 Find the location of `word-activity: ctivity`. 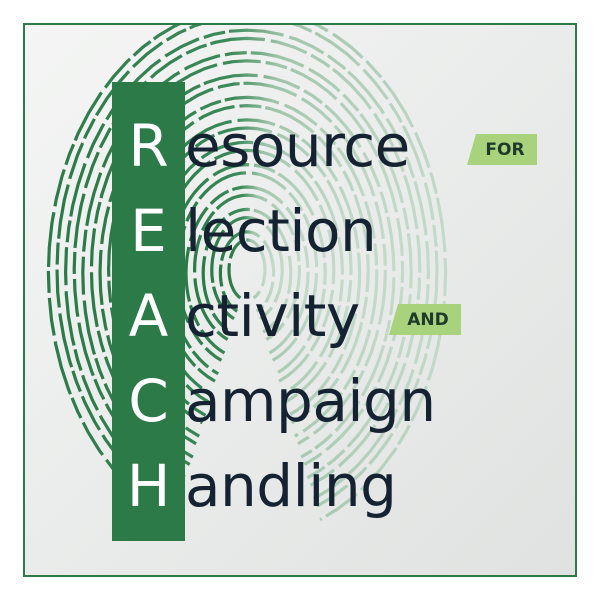

word-activity: ctivity is located at coordinates (272, 316).